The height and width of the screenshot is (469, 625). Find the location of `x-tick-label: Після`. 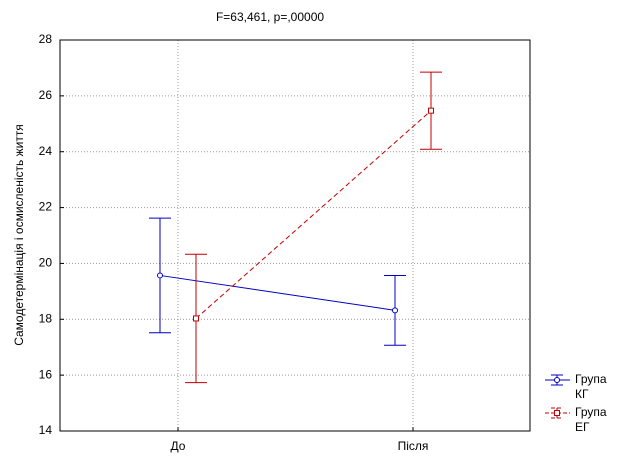

x-tick-label: Після is located at coordinates (413, 446).